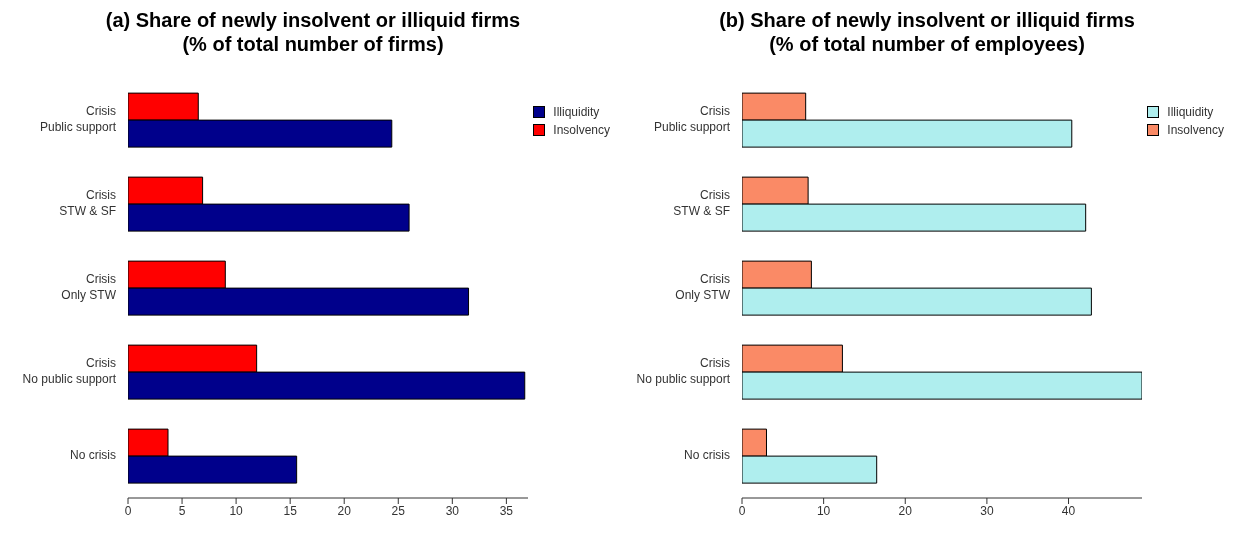 This screenshot has height=557, width=1243. I want to click on x-tick-label: 40, so click(1068, 510).